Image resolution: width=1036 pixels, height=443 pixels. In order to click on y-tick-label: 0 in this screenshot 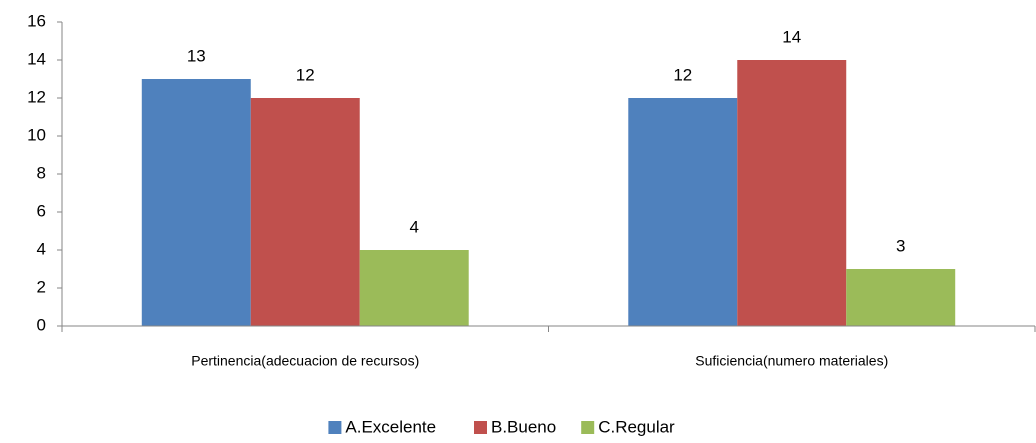, I will do `click(41, 324)`.